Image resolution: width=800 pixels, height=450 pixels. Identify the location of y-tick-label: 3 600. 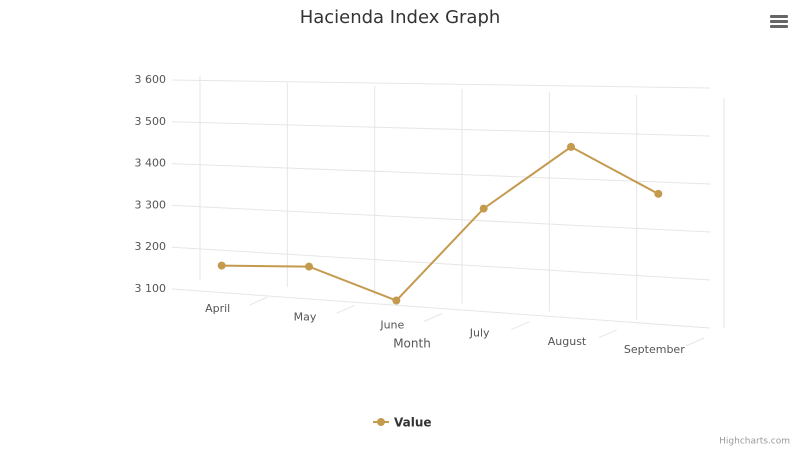
(151, 79).